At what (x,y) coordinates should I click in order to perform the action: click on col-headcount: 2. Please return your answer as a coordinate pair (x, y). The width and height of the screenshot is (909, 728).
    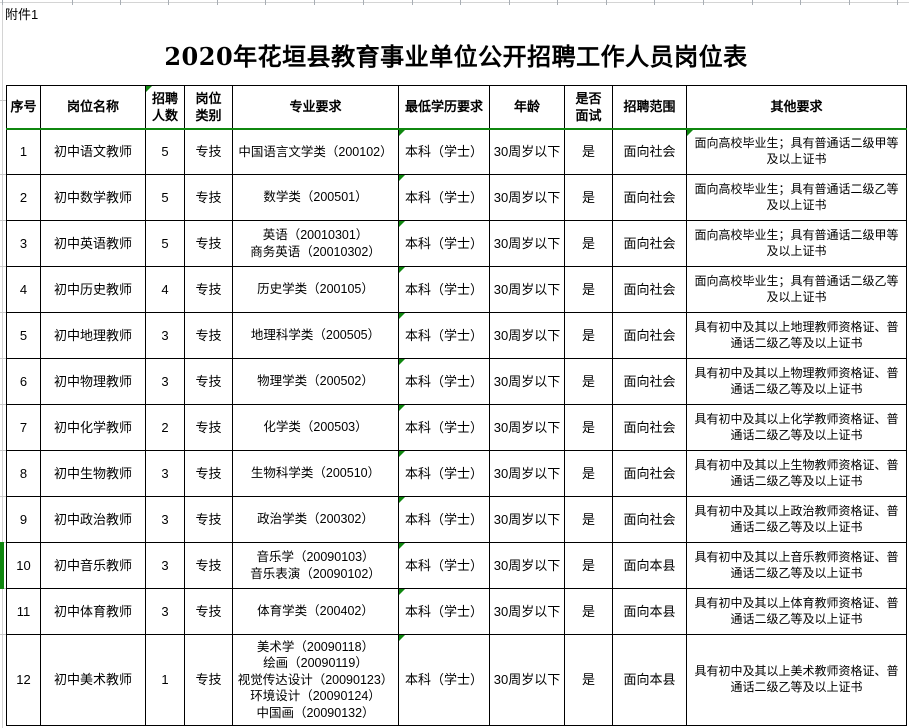
    Looking at the image, I should click on (165, 427).